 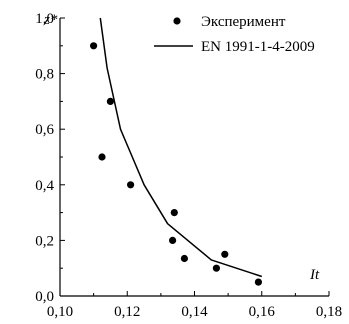 I want to click on y-tick-label: 1,0, so click(x=44, y=19).